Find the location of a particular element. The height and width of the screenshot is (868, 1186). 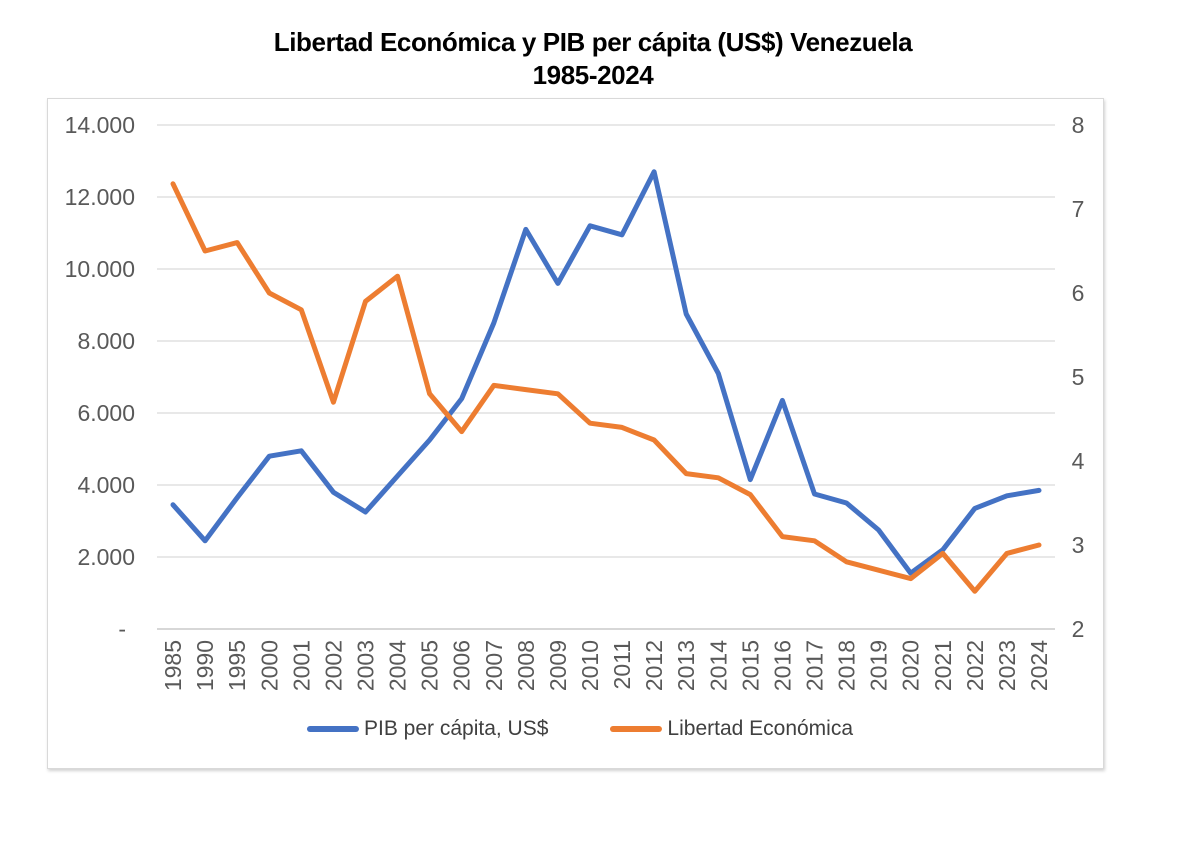

legend-line-sample-pib is located at coordinates (332, 729).